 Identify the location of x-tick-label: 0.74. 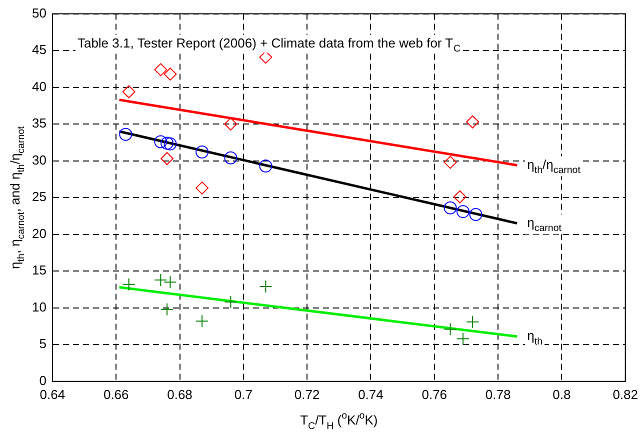
(371, 394).